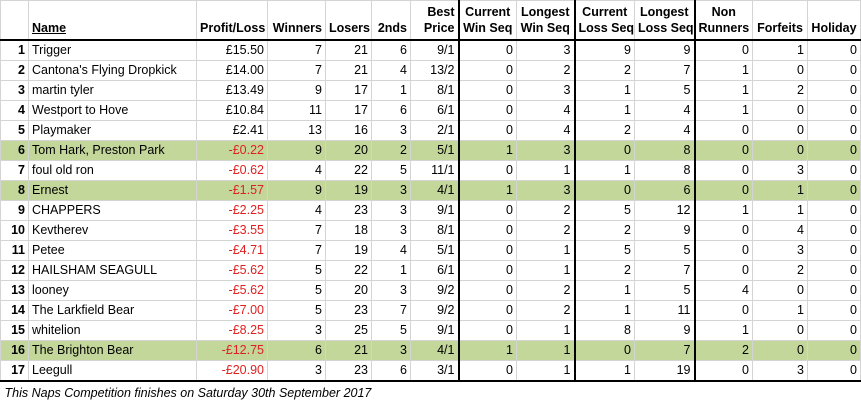  I want to click on cell-winners: 6, so click(296, 350).